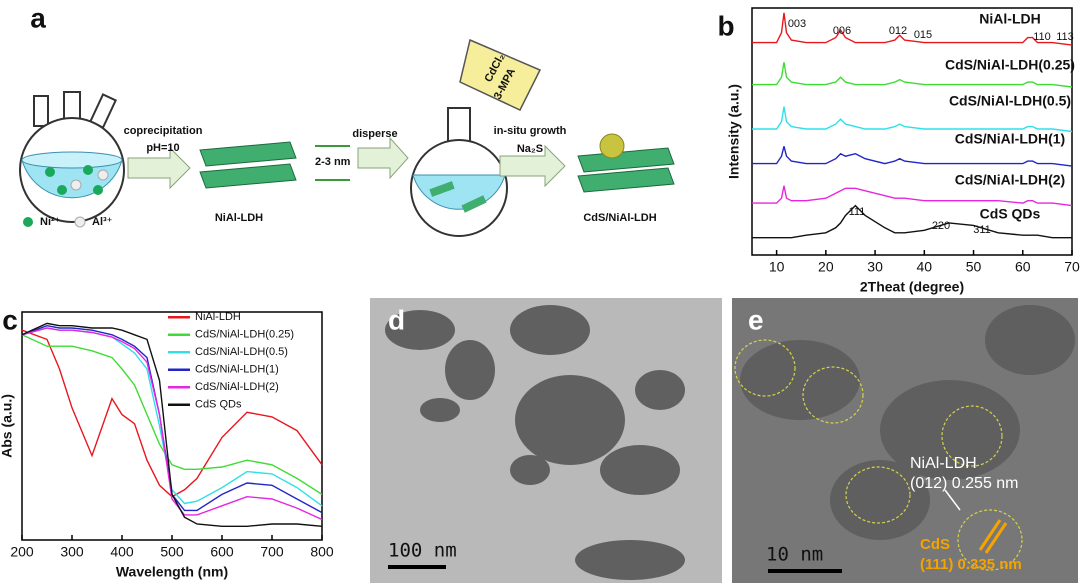 This screenshot has height=586, width=1080. Describe the element at coordinates (222, 552) in the screenshot. I see `x-tick-label: 600` at that location.